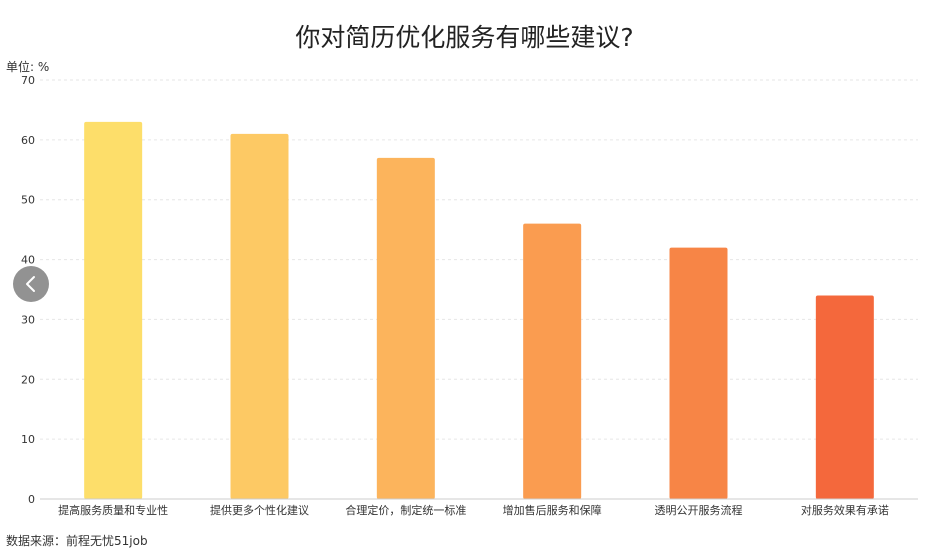 This screenshot has width=929, height=554. I want to click on chevron-left-icon, so click(30, 284).